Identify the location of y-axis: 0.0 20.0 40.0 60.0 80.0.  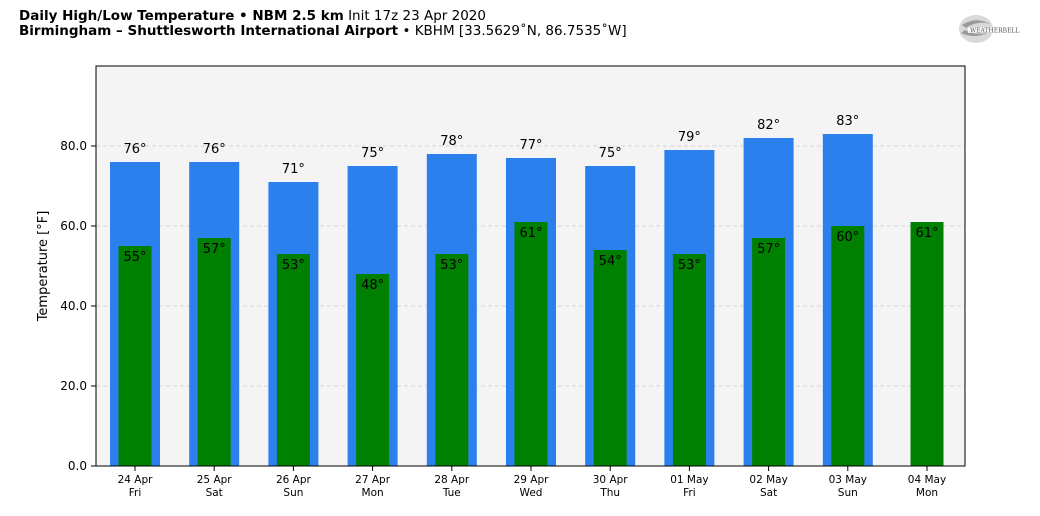
(78, 306).